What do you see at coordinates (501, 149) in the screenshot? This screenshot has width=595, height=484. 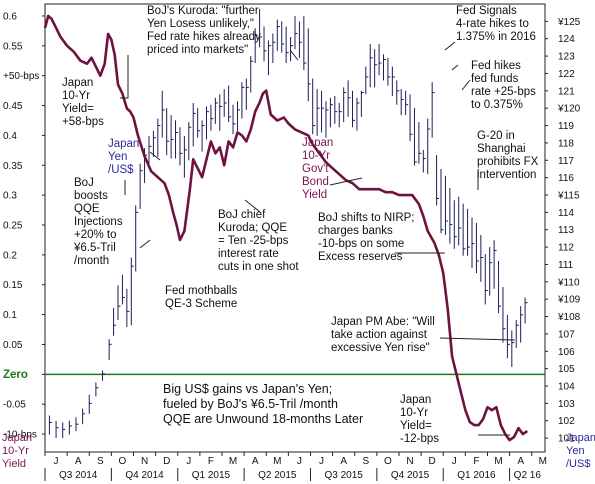 I see `annotation-g20: Shanghai` at bounding box center [501, 149].